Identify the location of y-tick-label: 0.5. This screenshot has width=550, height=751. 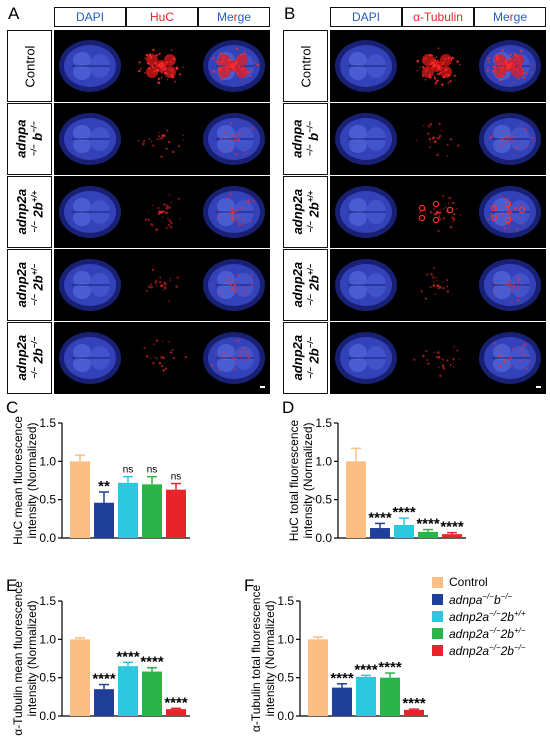
(285, 678).